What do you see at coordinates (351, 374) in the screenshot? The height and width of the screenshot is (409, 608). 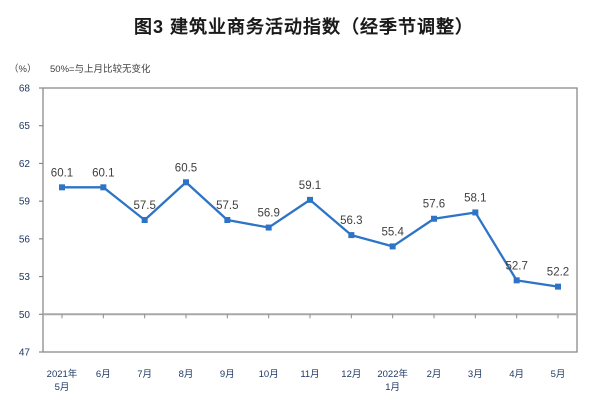 I see `x-axis-tick-label: 12月` at bounding box center [351, 374].